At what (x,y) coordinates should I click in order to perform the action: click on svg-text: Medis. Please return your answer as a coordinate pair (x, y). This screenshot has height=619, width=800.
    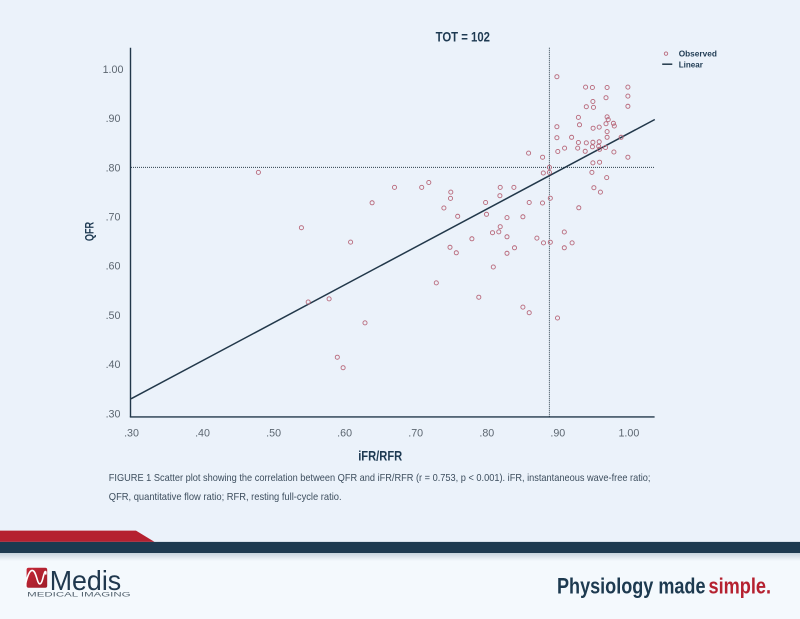
    Looking at the image, I should click on (86, 580).